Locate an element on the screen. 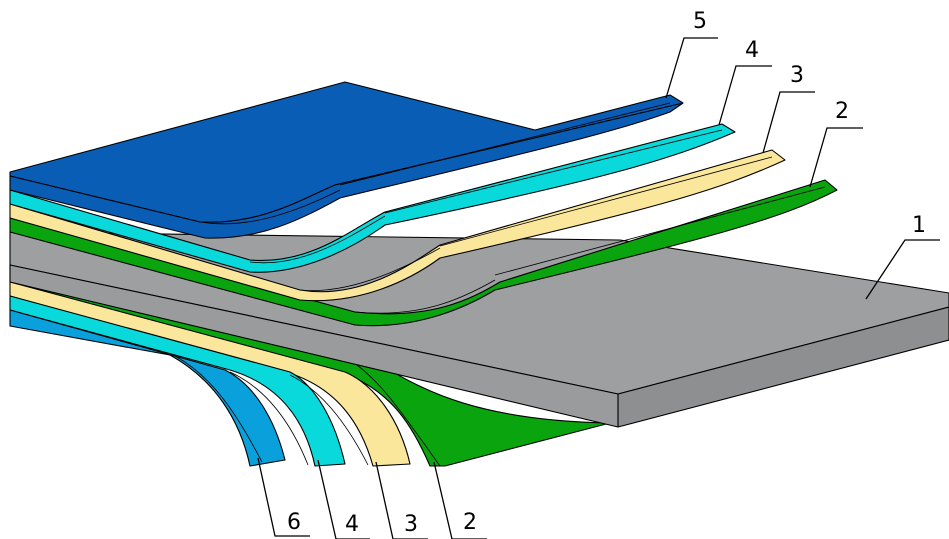  callout-top-5: 5 is located at coordinates (691, 54).